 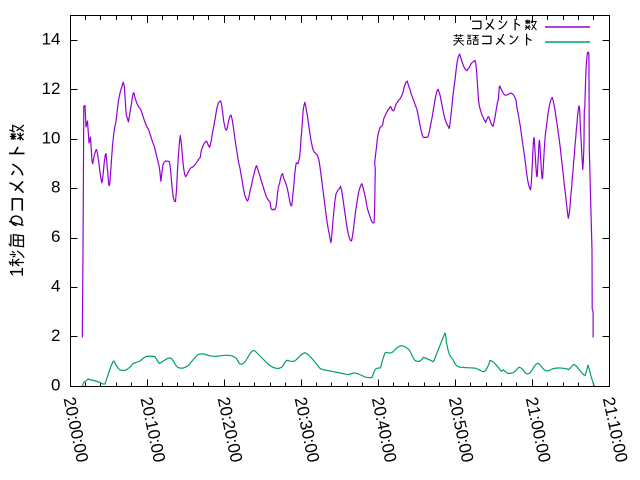 I want to click on svg-text: 14, so click(x=51, y=39).